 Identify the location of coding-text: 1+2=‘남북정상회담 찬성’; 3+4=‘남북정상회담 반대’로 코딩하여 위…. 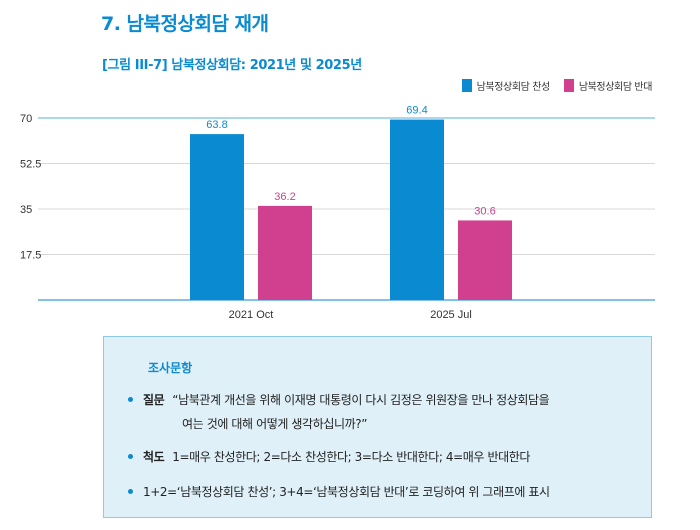
(346, 492).